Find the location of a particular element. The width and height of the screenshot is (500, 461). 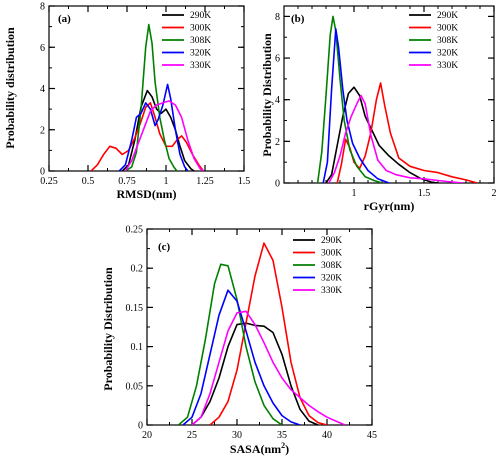

x-tick-label: 40 is located at coordinates (327, 435).